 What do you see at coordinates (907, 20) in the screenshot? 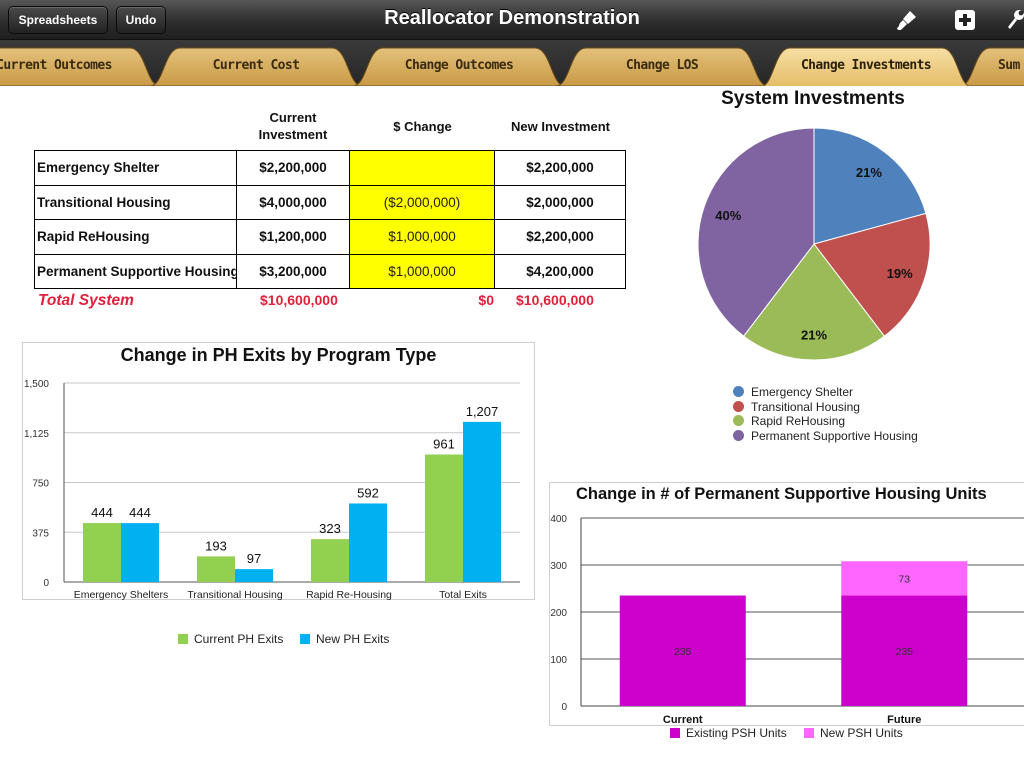
I see `paintbrush-icon` at bounding box center [907, 20].